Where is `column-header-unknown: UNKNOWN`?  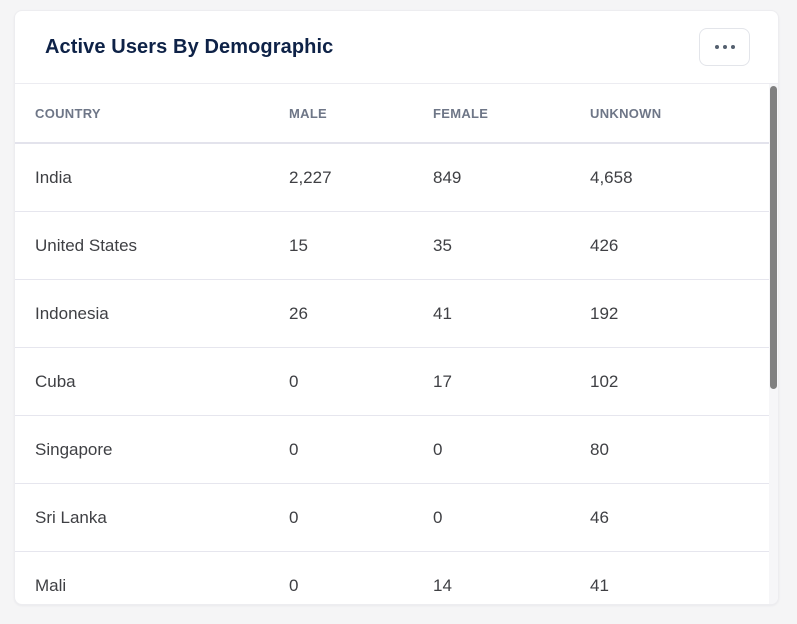 column-header-unknown: UNKNOWN is located at coordinates (626, 113).